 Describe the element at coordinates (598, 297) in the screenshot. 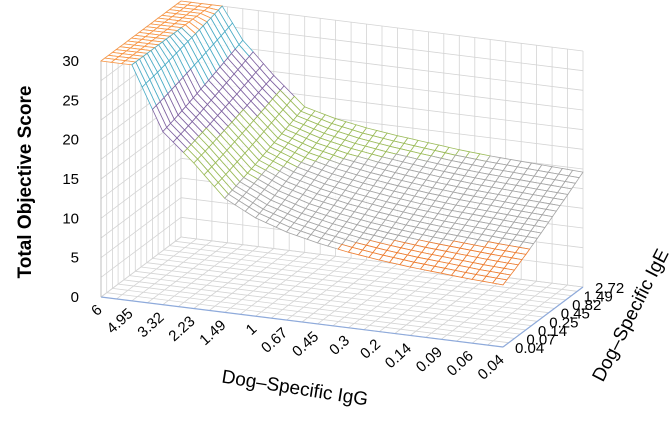

I see `y-tick-label: 1.49` at that location.